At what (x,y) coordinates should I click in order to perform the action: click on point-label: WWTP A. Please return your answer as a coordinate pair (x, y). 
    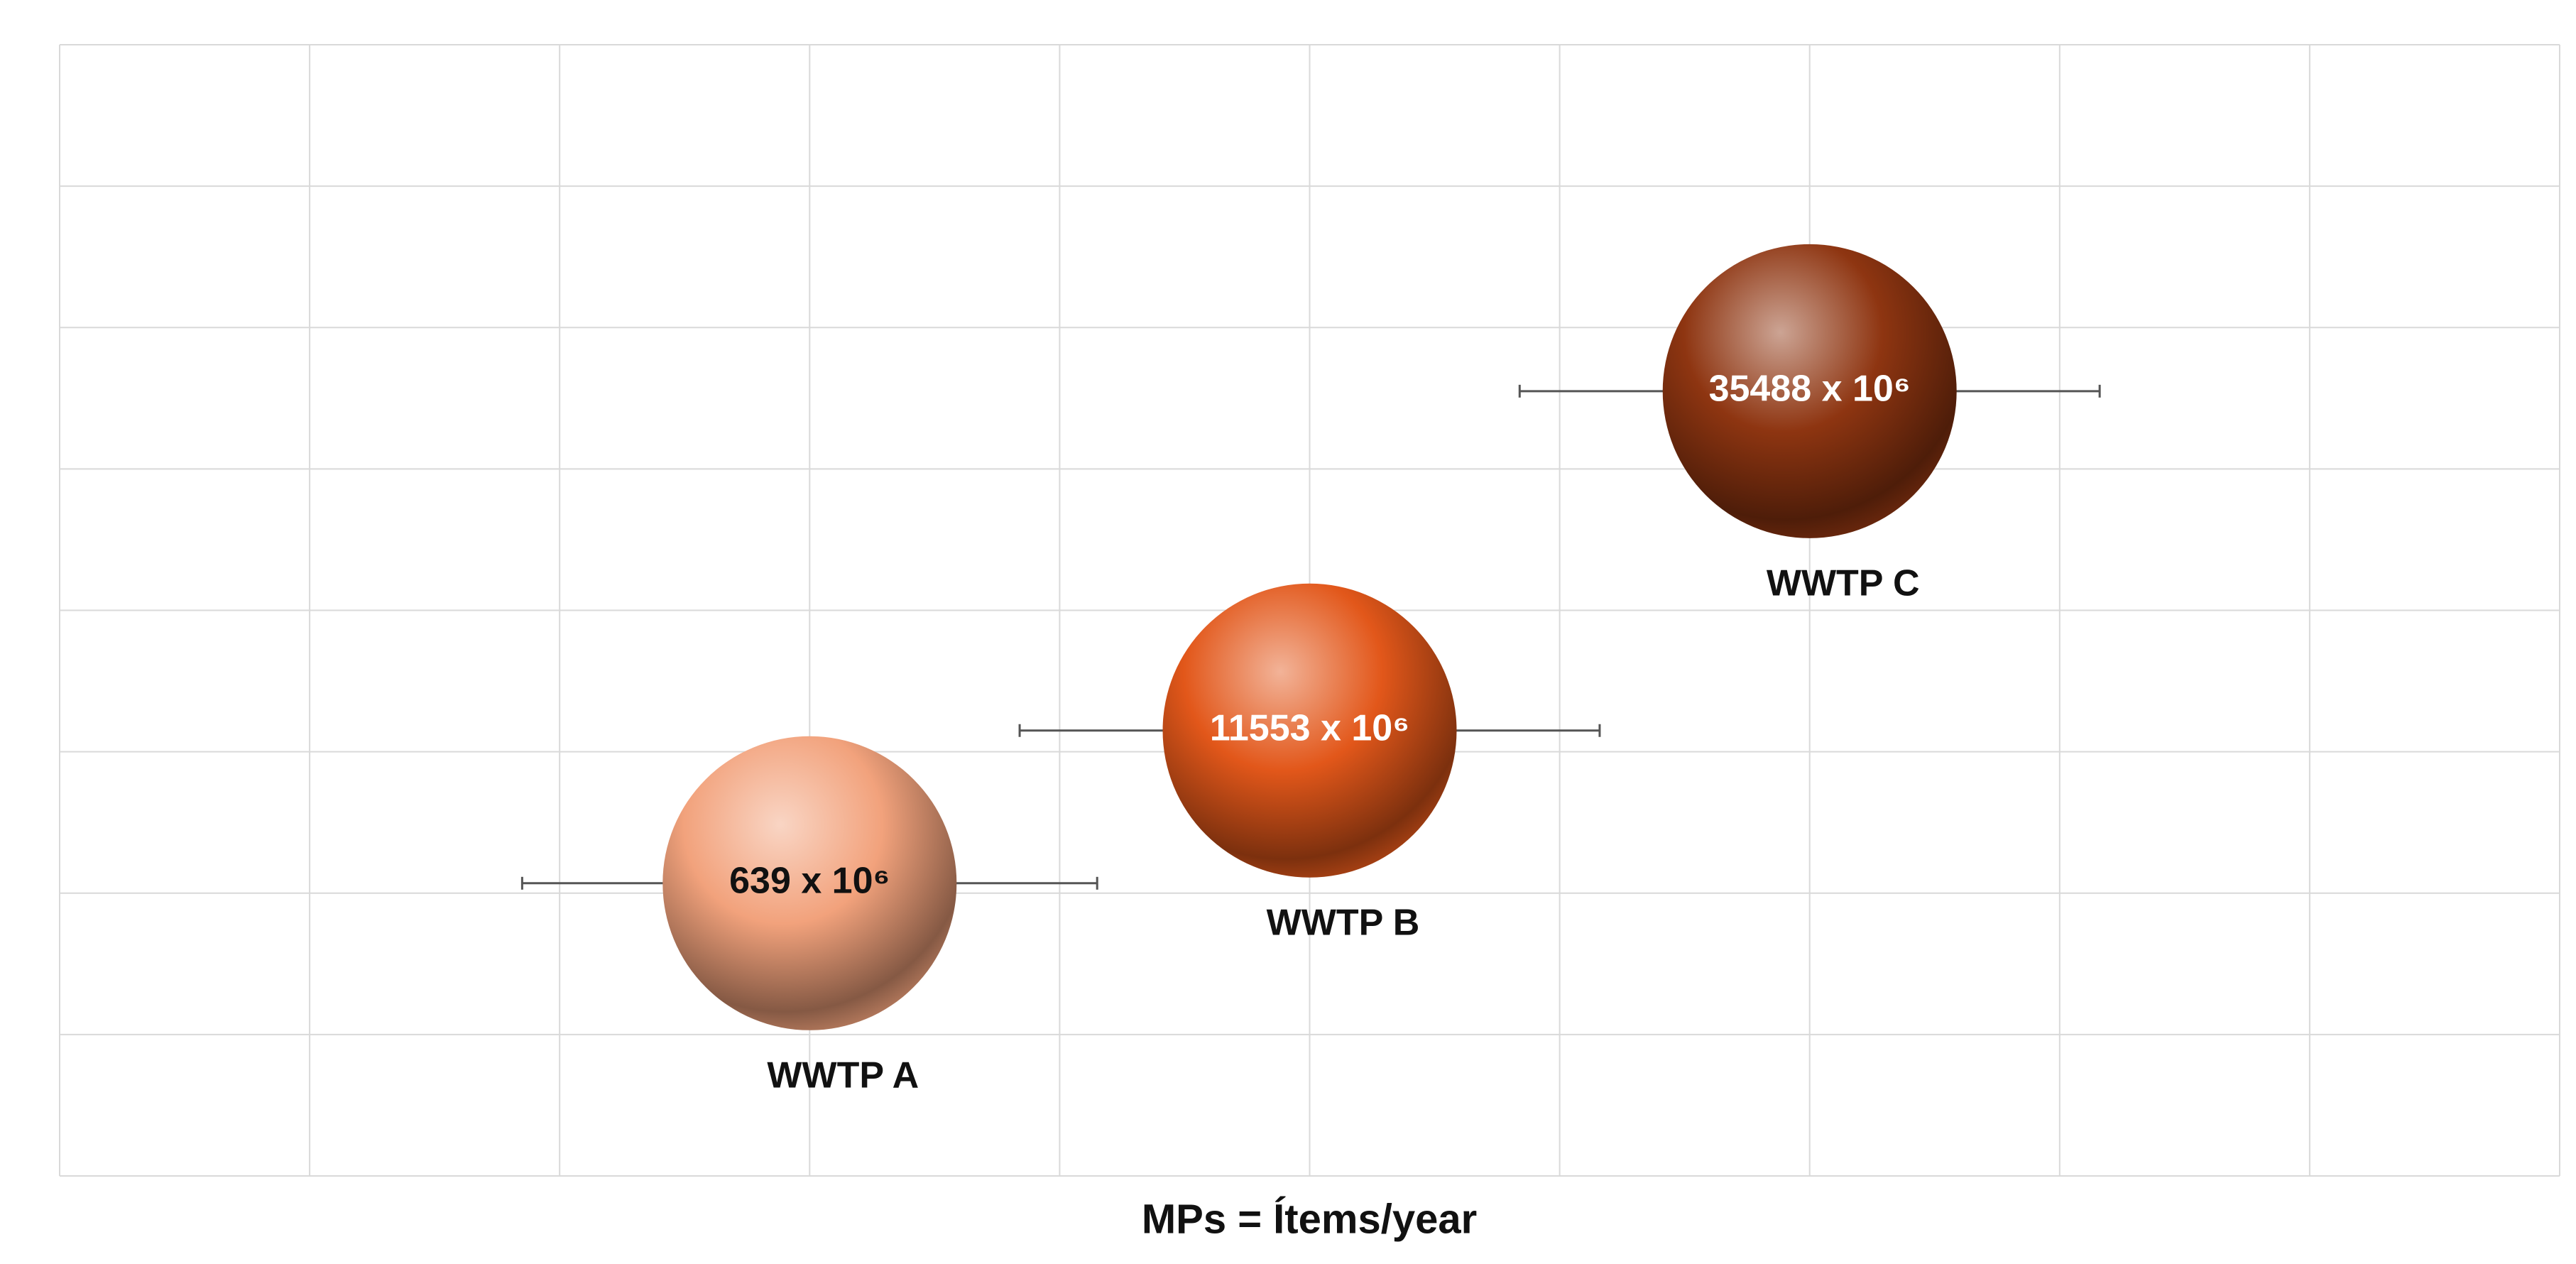
    Looking at the image, I should click on (843, 1075).